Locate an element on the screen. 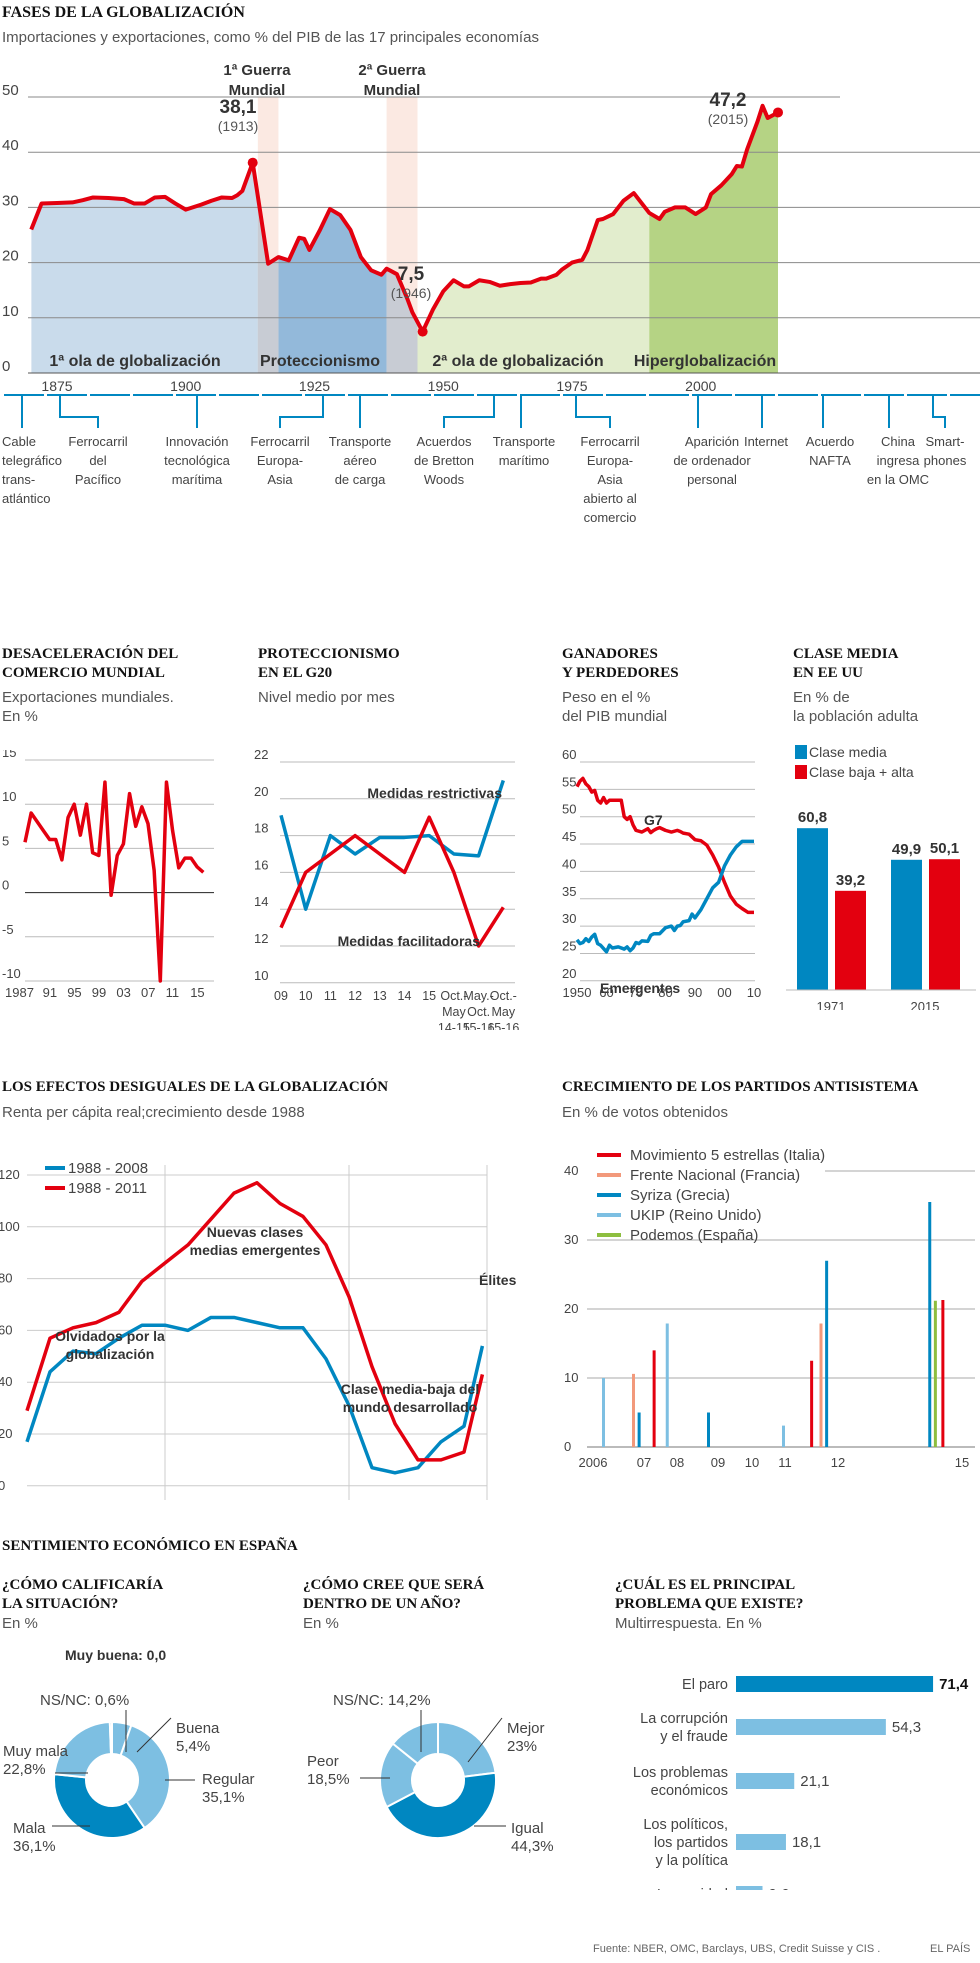  slice-label: NS/NC: 0,6% is located at coordinates (84, 1700).